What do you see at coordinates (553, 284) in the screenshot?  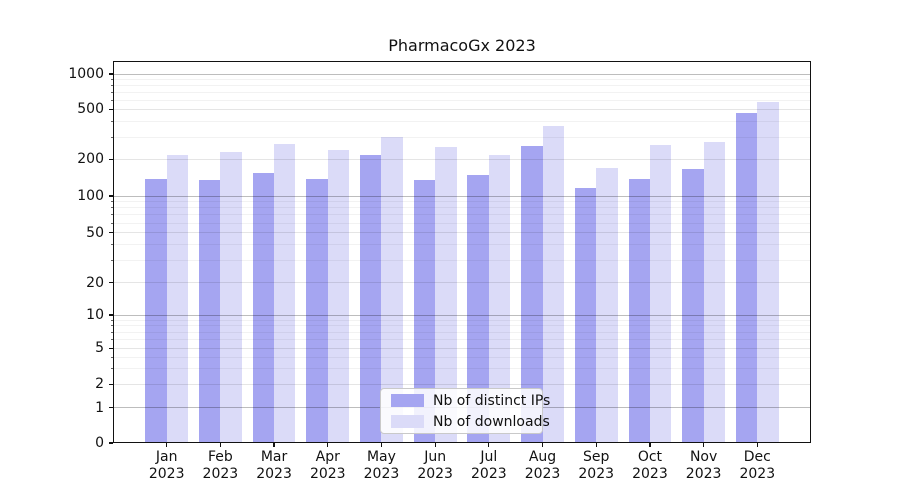 I see `bar-nb-of-downloads-aug` at bounding box center [553, 284].